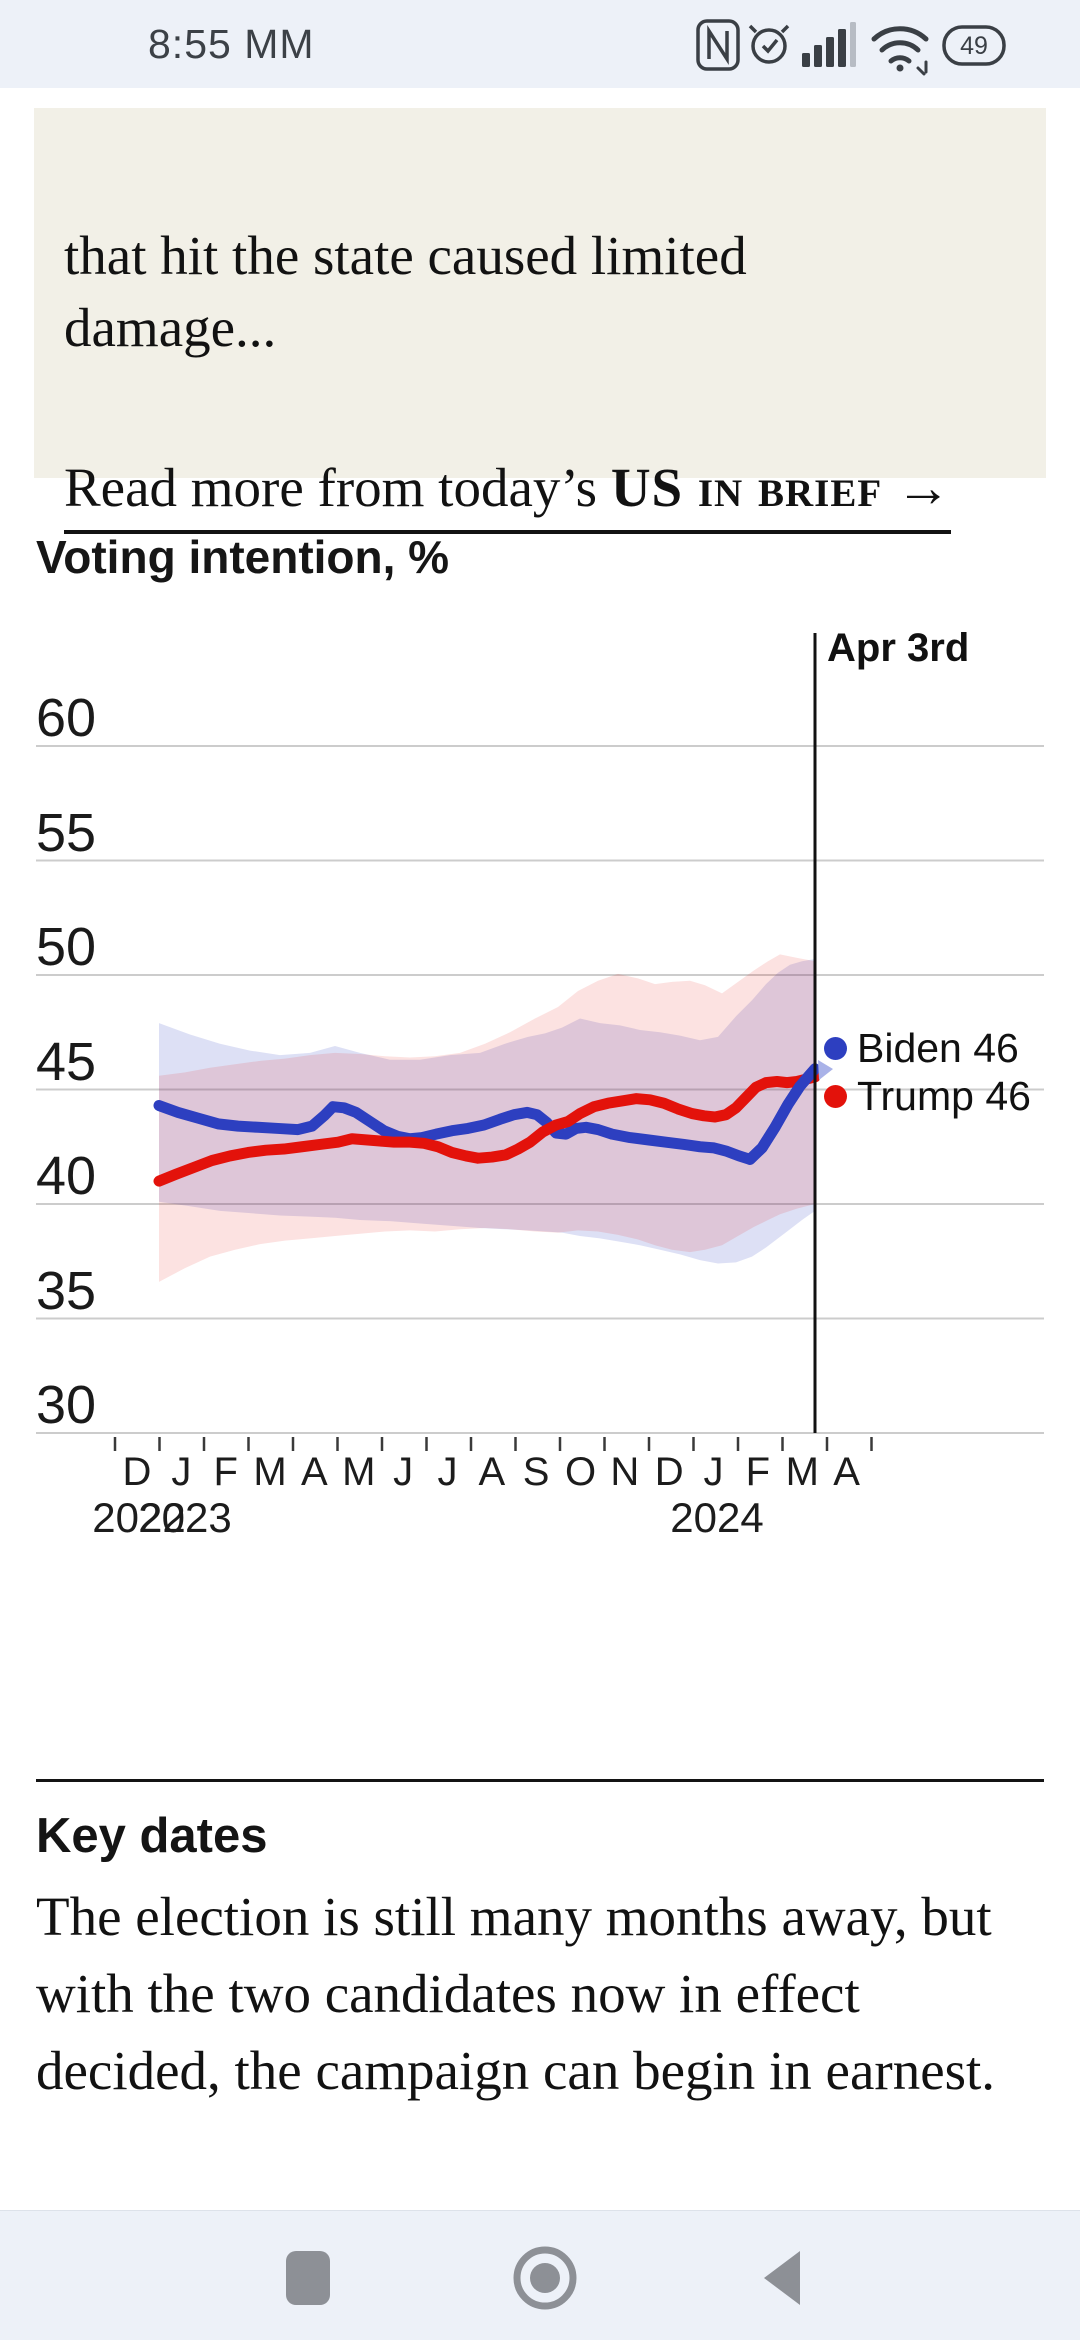  What do you see at coordinates (231, 44) in the screenshot?
I see `status-time: 8:55 MM` at bounding box center [231, 44].